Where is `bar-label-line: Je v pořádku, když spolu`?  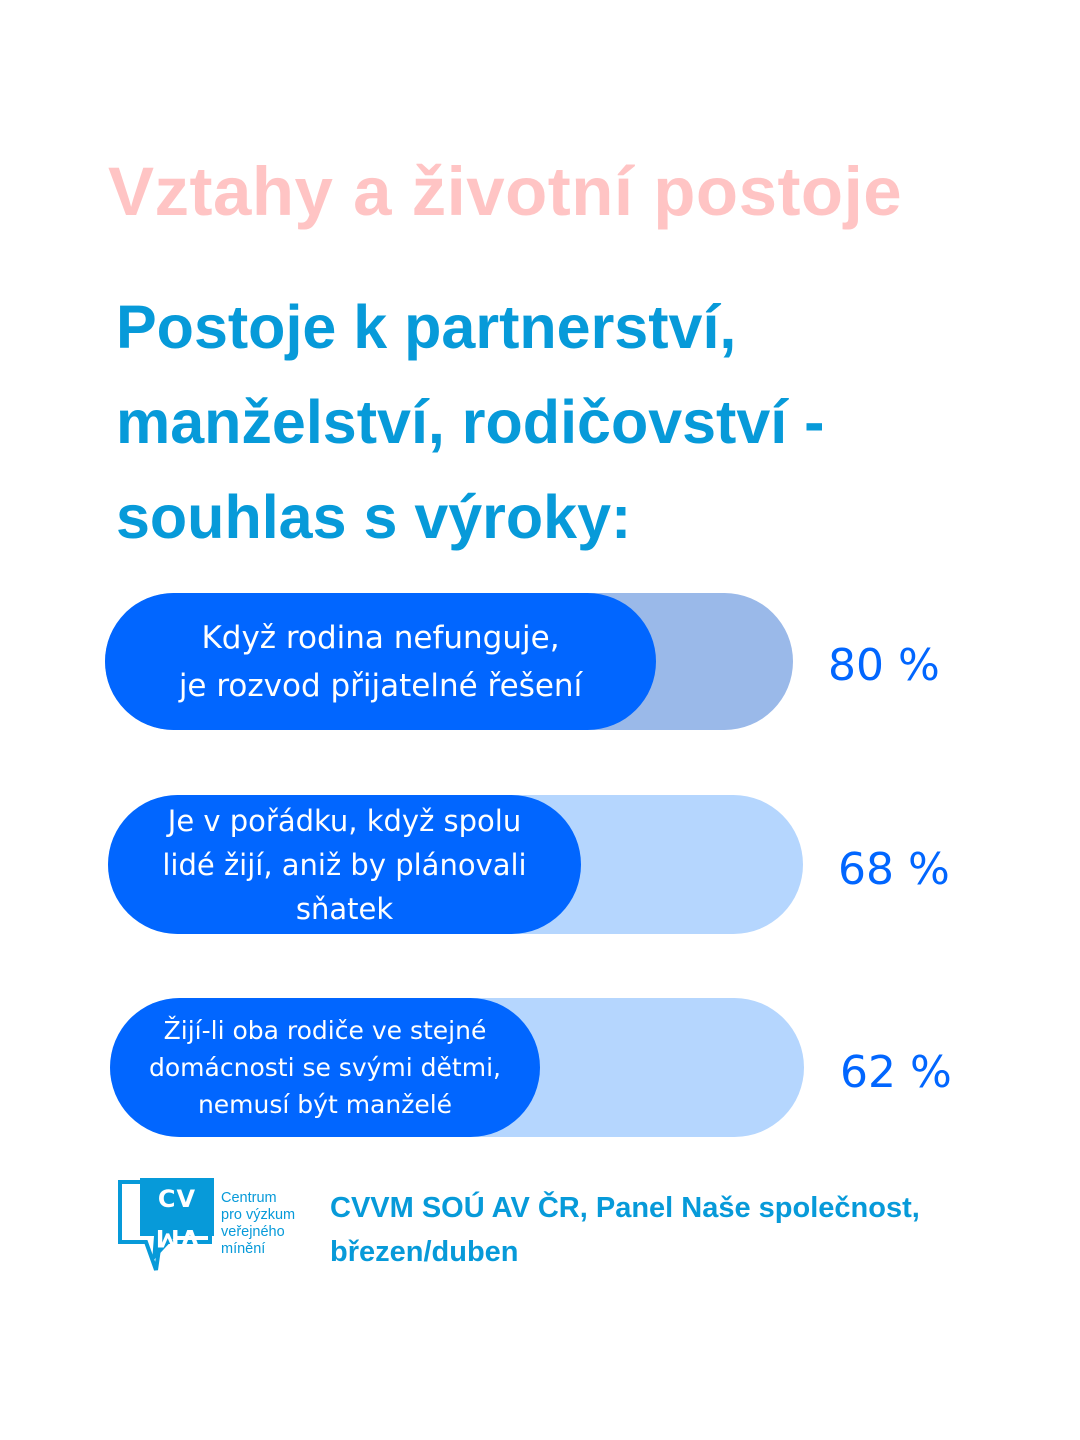 bar-label-line: Je v pořádku, když spolu is located at coordinates (344, 820).